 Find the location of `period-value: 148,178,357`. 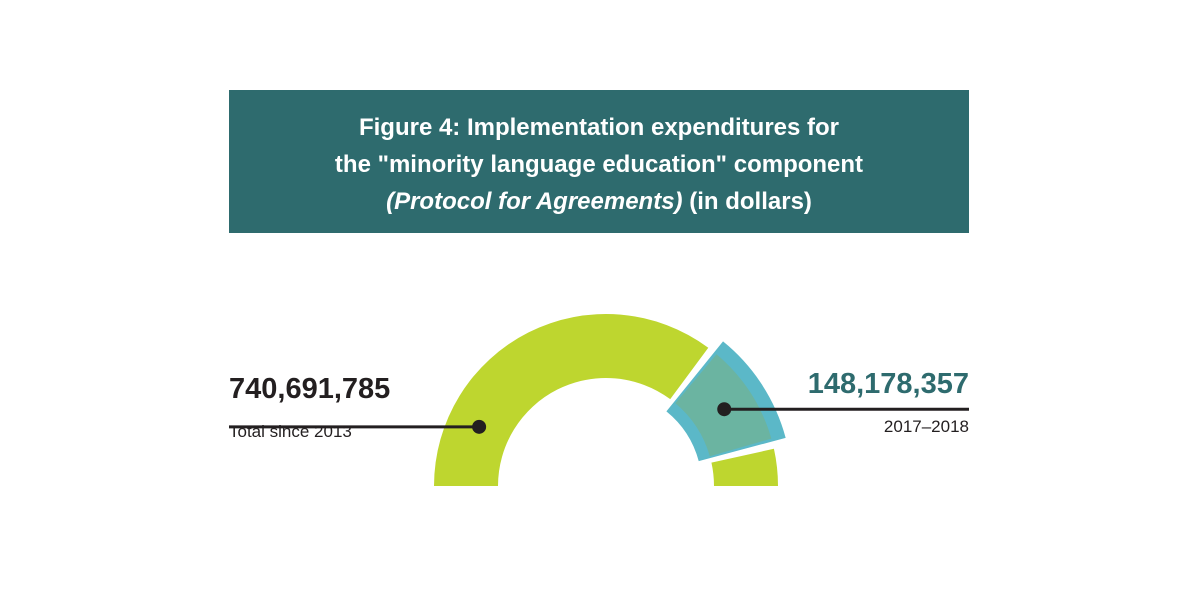

period-value: 148,178,357 is located at coordinates (888, 384).